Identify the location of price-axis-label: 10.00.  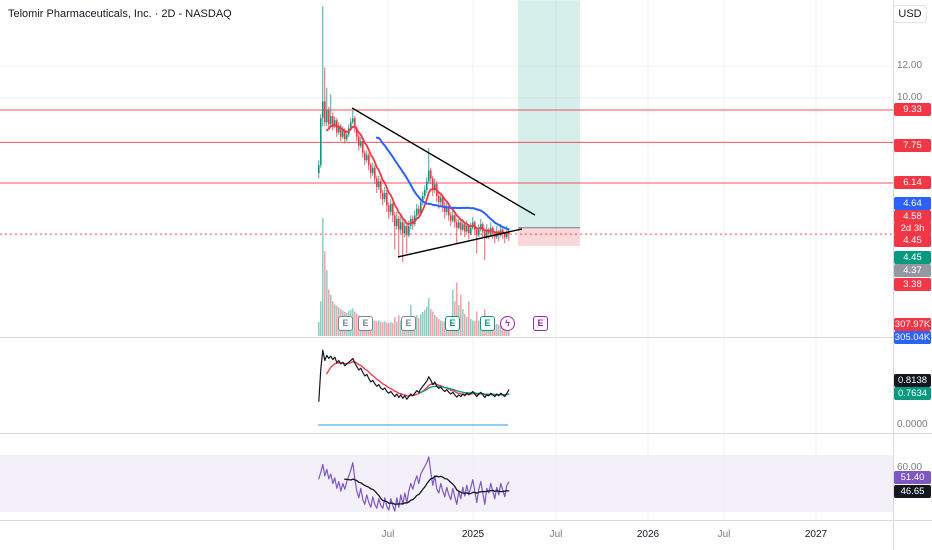
(910, 97).